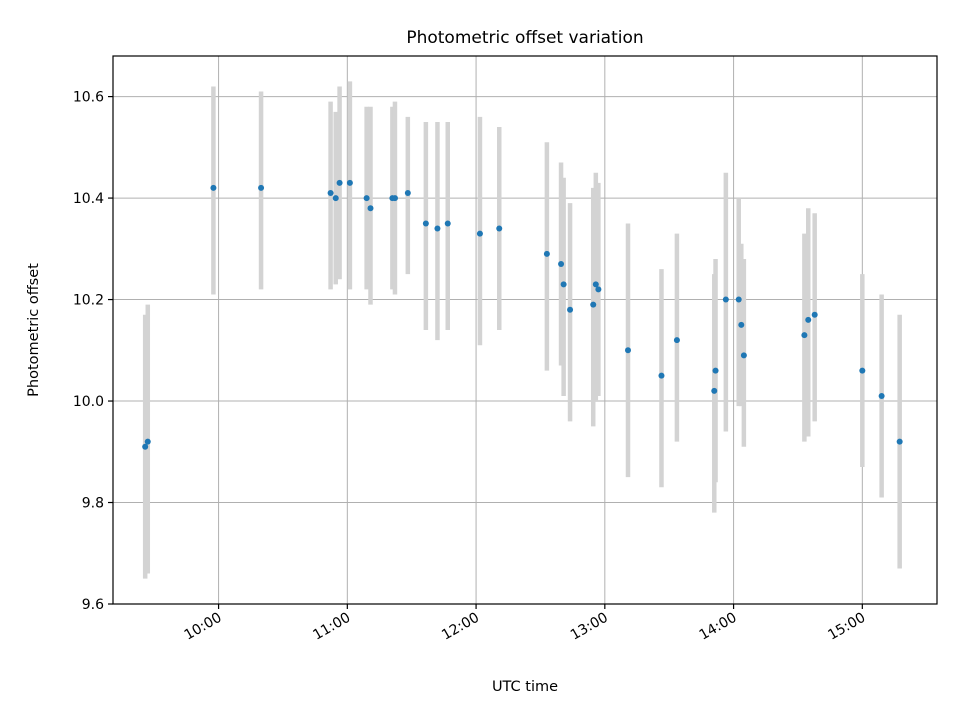  What do you see at coordinates (93, 504) in the screenshot?
I see `y-tick-label: 9.8` at bounding box center [93, 504].